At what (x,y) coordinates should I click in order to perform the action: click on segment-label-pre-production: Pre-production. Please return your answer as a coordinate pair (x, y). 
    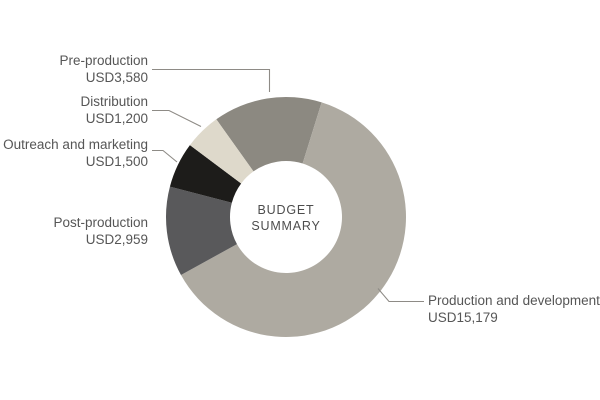
    Looking at the image, I should click on (103, 60).